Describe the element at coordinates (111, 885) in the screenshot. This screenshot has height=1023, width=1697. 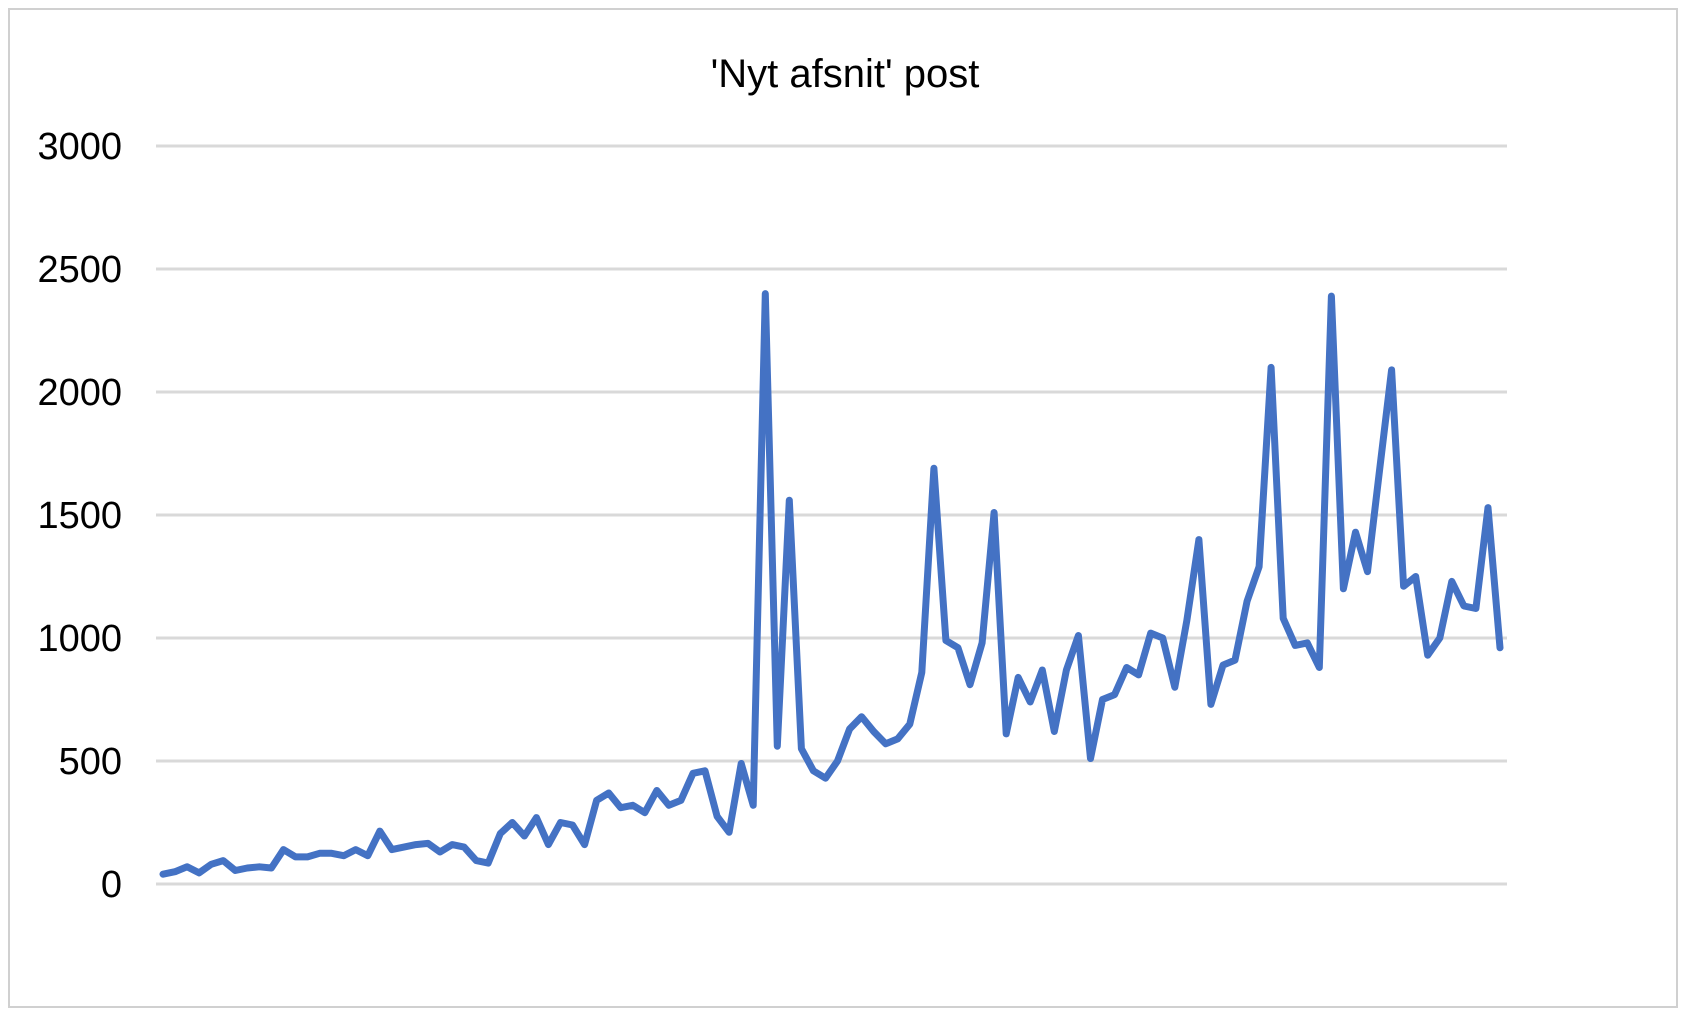
I see `y-tick-label: 0` at that location.